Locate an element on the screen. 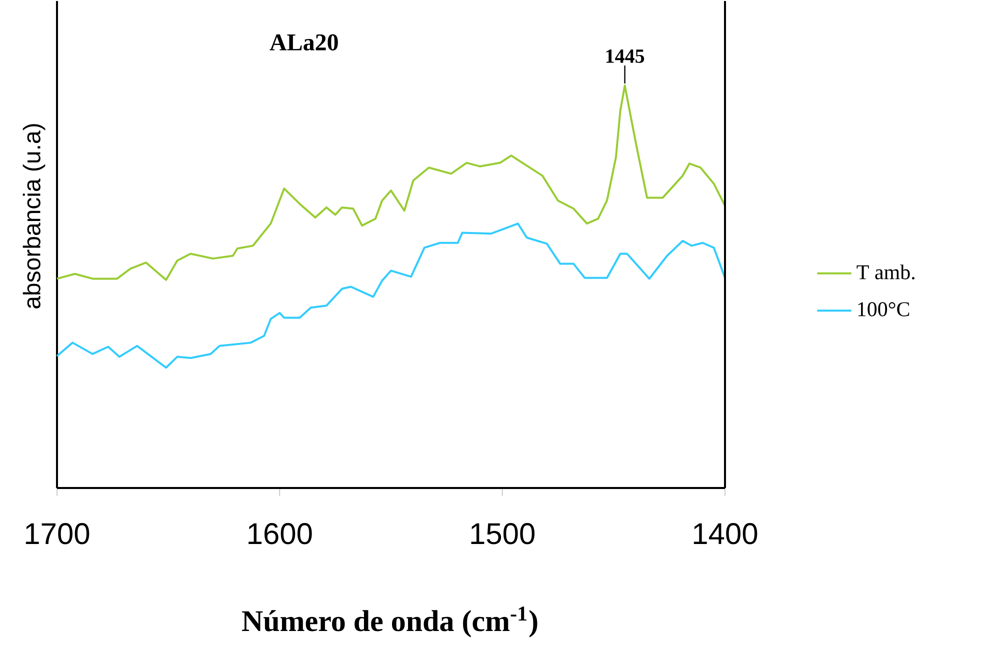 The height and width of the screenshot is (646, 990). chart-title: ALa20 is located at coordinates (304, 42).